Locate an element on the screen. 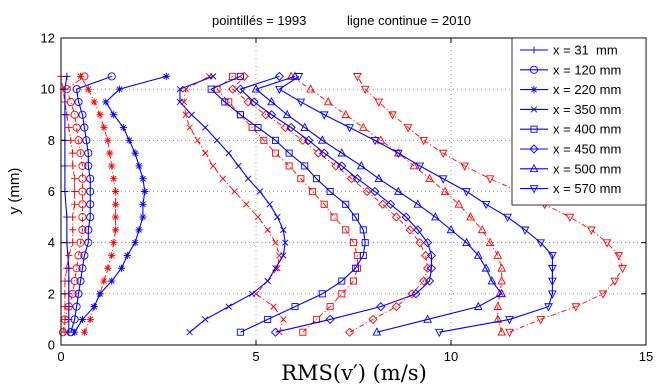 The height and width of the screenshot is (391, 656). x-tick-label: 5 is located at coordinates (255, 356).